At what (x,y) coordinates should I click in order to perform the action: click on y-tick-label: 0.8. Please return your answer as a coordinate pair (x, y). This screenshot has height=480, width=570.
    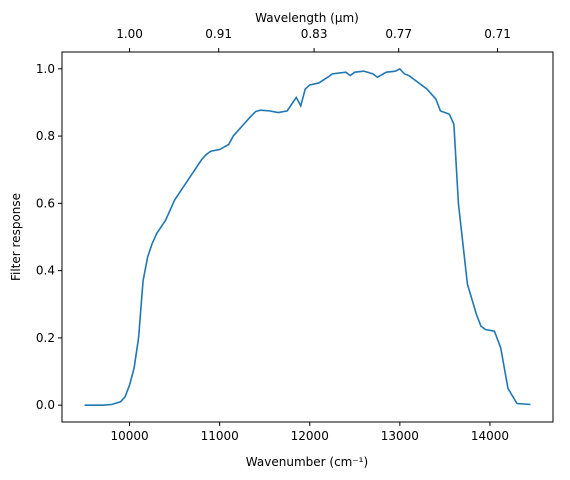
    Looking at the image, I should click on (45, 136).